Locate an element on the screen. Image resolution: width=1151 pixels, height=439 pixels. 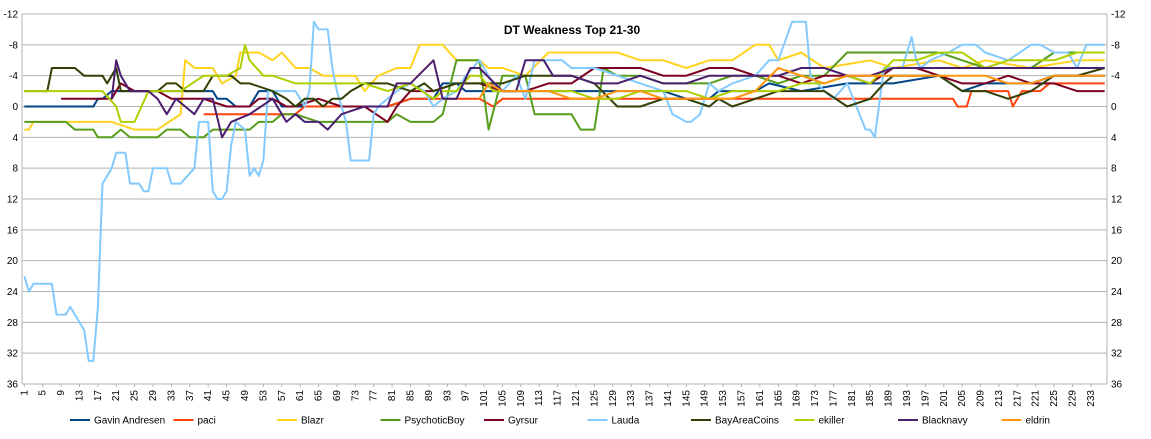
x-tick-label: 165 is located at coordinates (778, 398).